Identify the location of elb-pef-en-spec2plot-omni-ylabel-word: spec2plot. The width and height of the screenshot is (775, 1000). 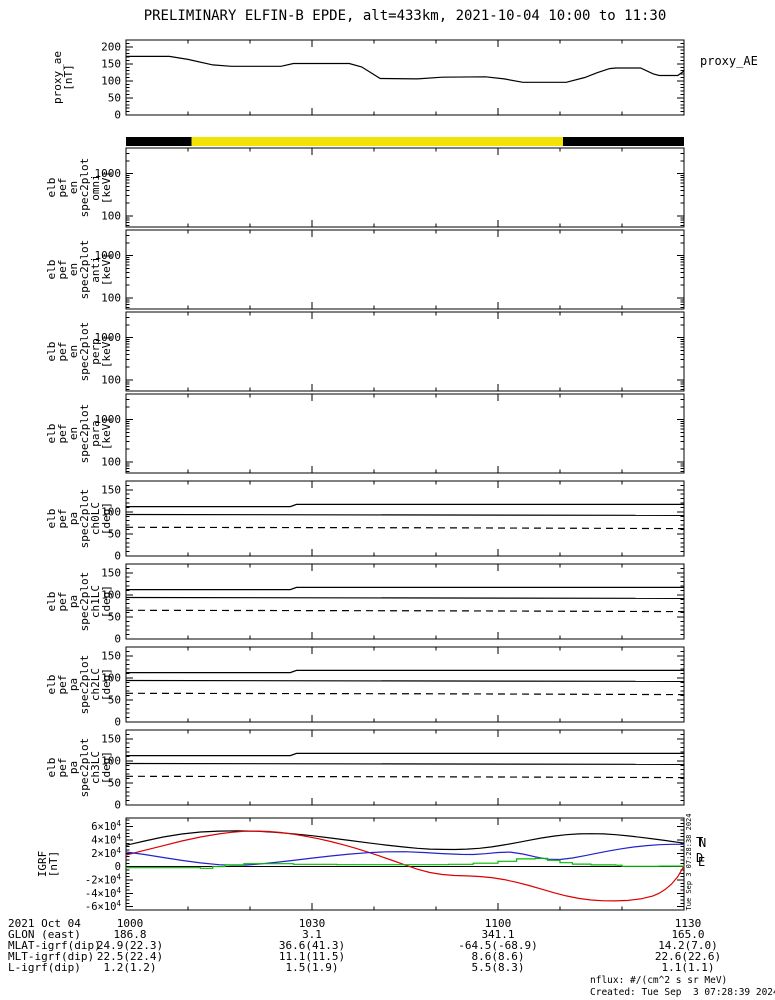
(84, 188).